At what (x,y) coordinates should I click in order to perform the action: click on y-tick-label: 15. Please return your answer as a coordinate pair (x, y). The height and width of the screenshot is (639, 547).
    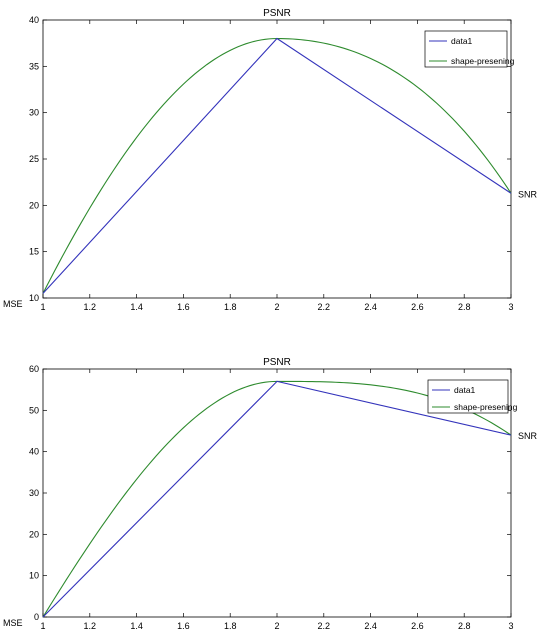
    Looking at the image, I should click on (34, 252).